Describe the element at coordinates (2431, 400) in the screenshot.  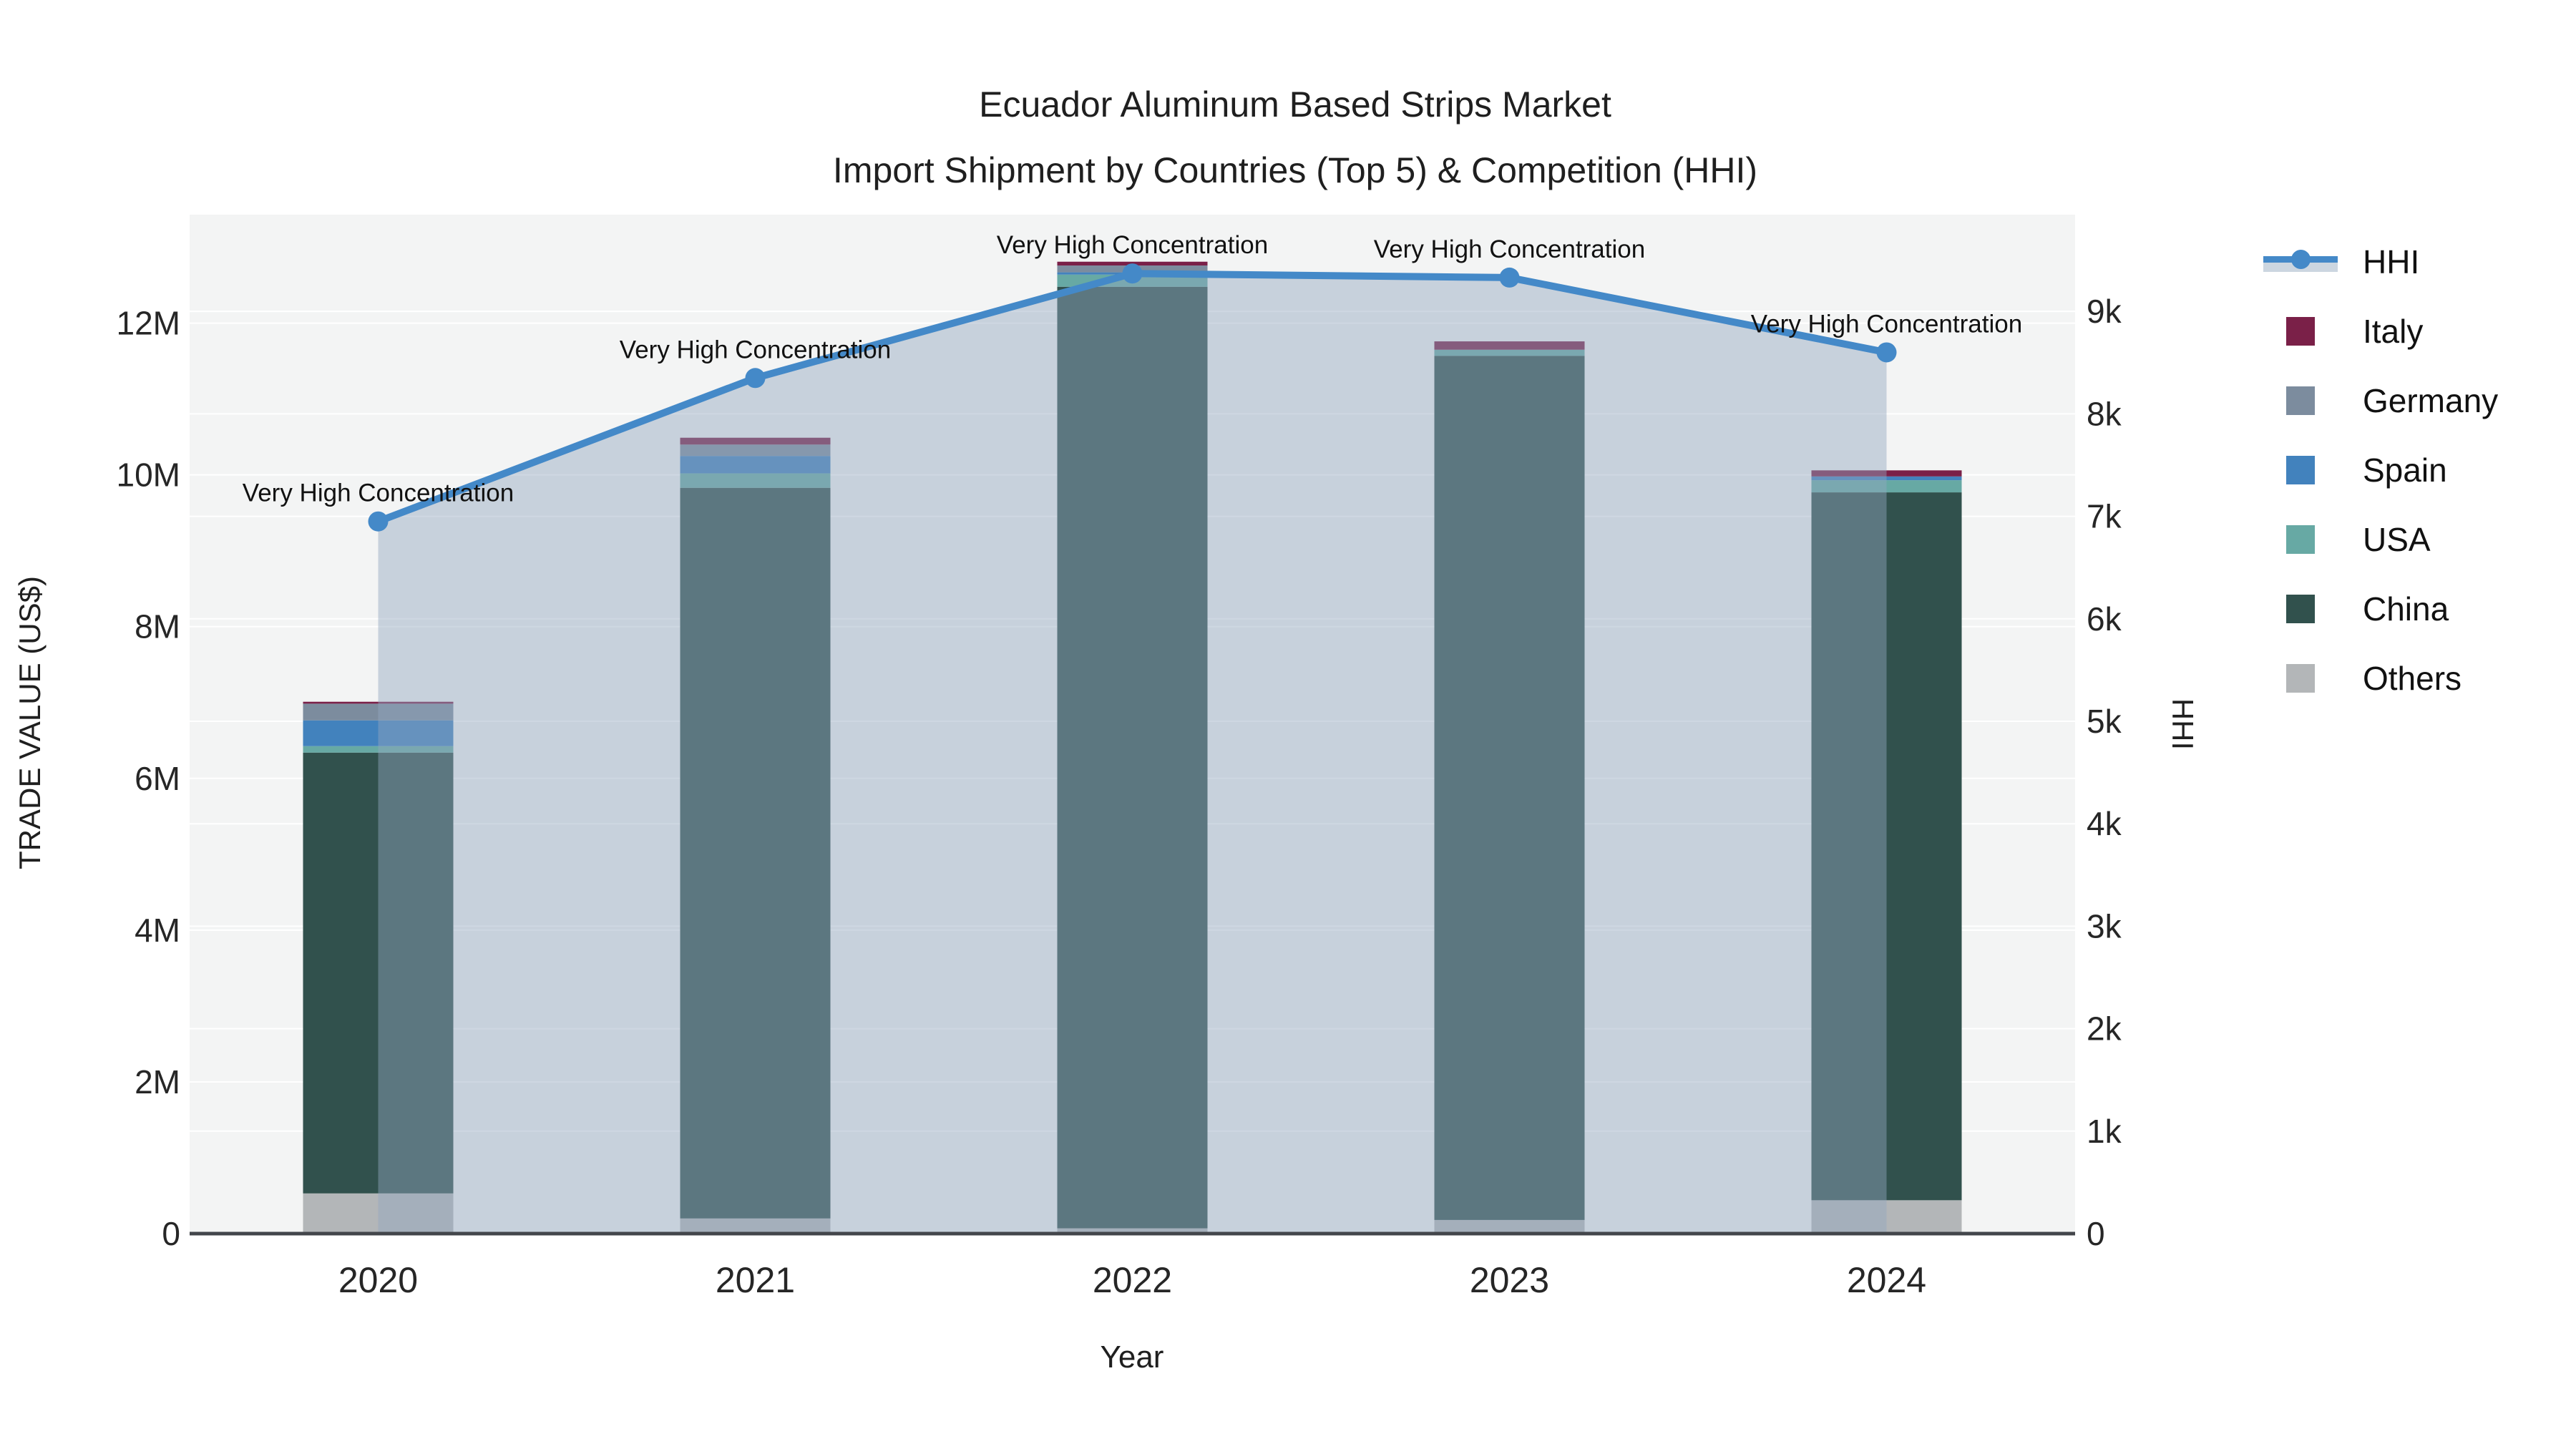
I see `legend-label: Germany` at that location.